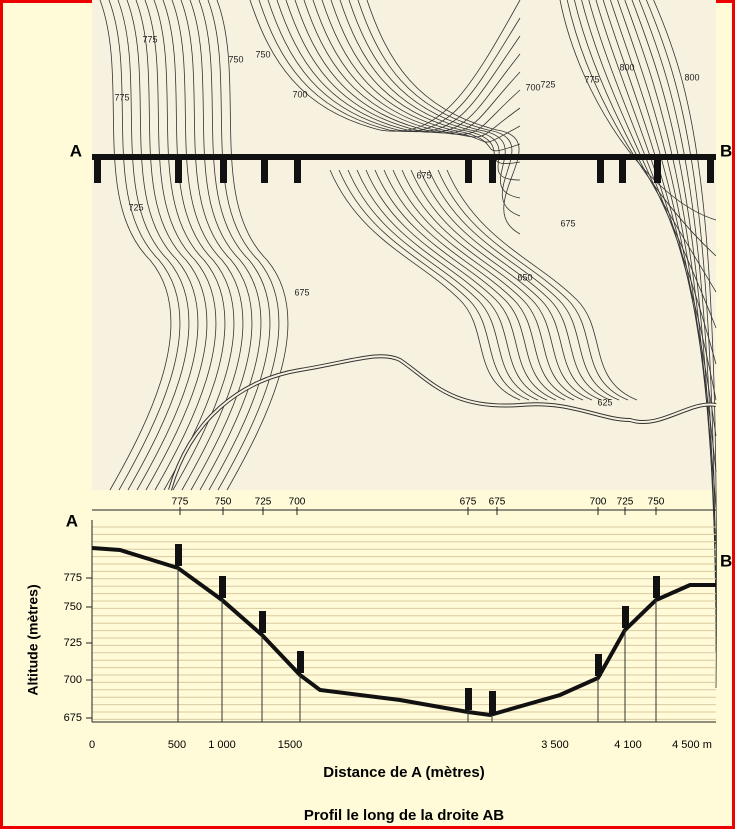 This screenshot has width=735, height=829. What do you see at coordinates (726, 560) in the screenshot?
I see `profile-point-b: B` at bounding box center [726, 560].